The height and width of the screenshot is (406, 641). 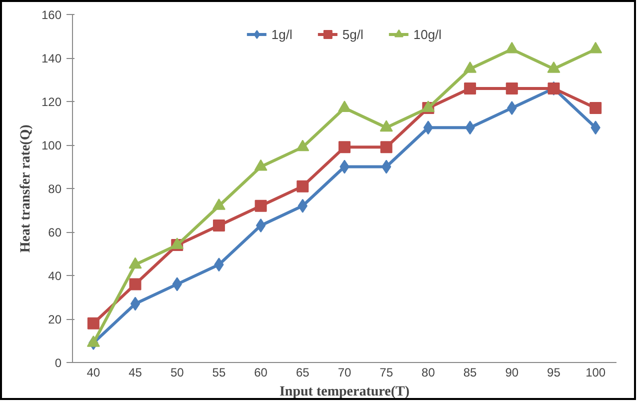 I want to click on y-tick-label: 140, so click(x=51, y=59).